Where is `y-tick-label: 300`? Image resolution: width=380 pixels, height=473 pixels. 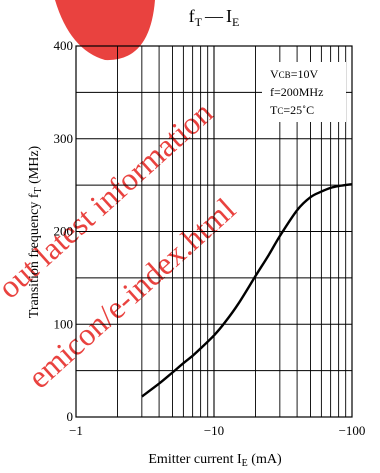 y-tick-label: 300 is located at coordinates (64, 138).